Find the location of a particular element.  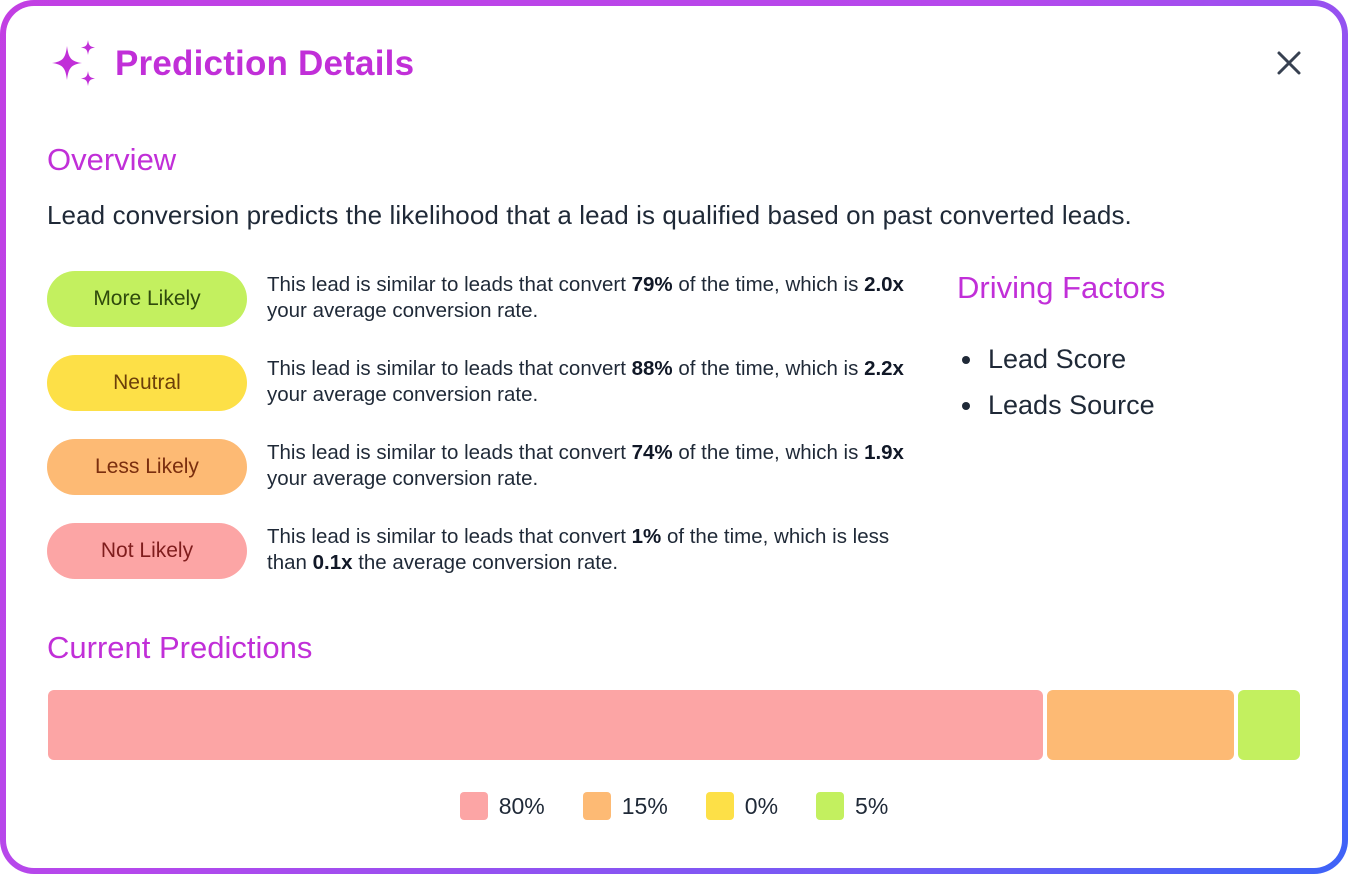

current-predictions-heading: Current Predictions is located at coordinates (180, 647).